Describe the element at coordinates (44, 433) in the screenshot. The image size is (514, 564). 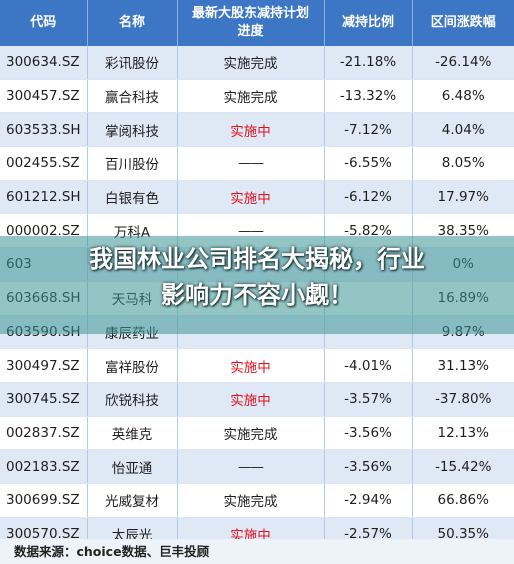
I see `cell-code: 002837.SZ` at that location.